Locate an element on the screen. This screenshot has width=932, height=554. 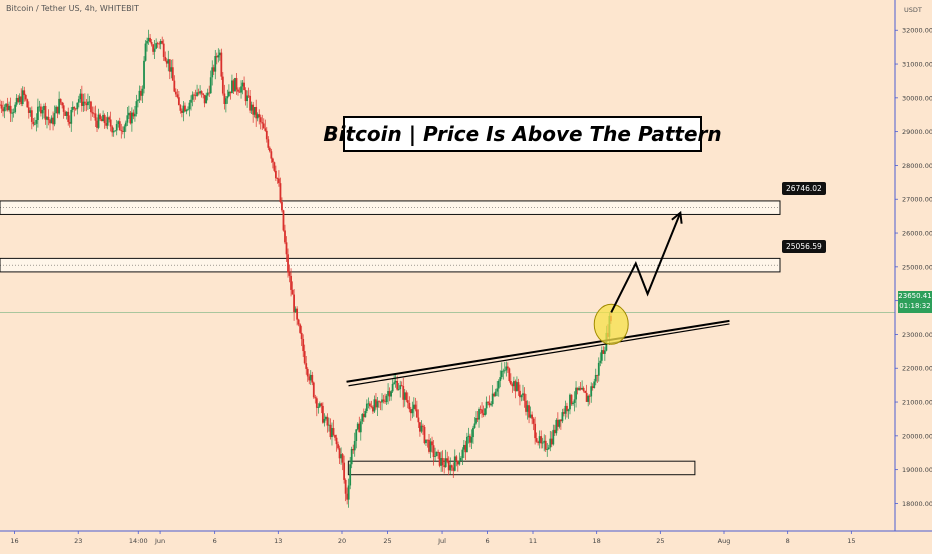
x-tick-label: Jun is located at coordinates (159, 541).